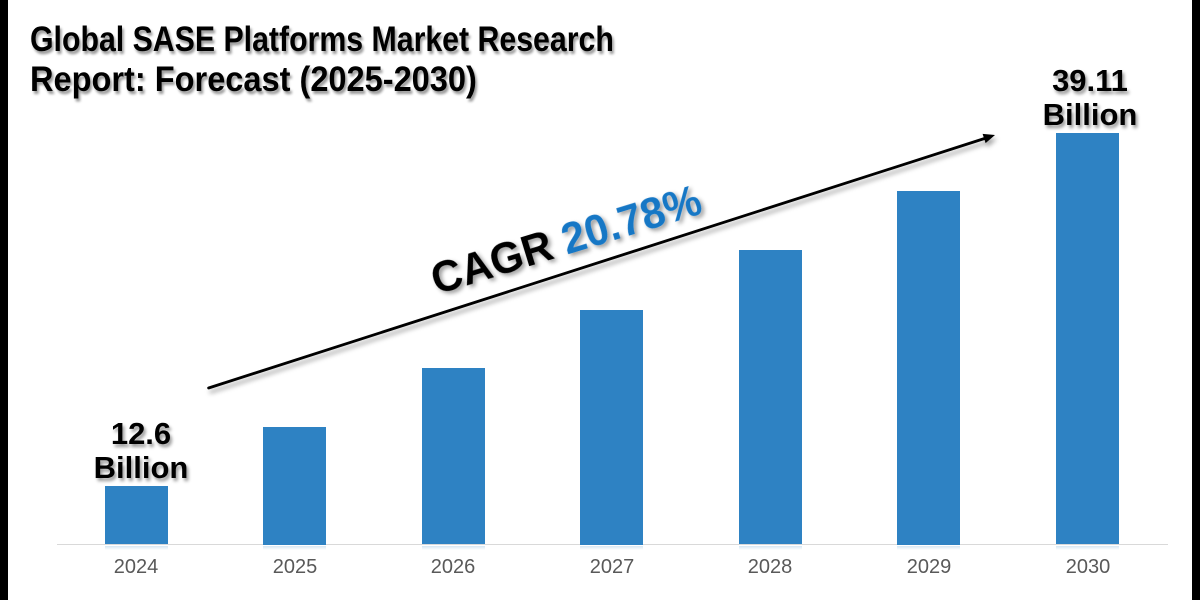  Describe the element at coordinates (566, 239) in the screenshot. I see `svg-text: CAGR 20.78%` at that location.